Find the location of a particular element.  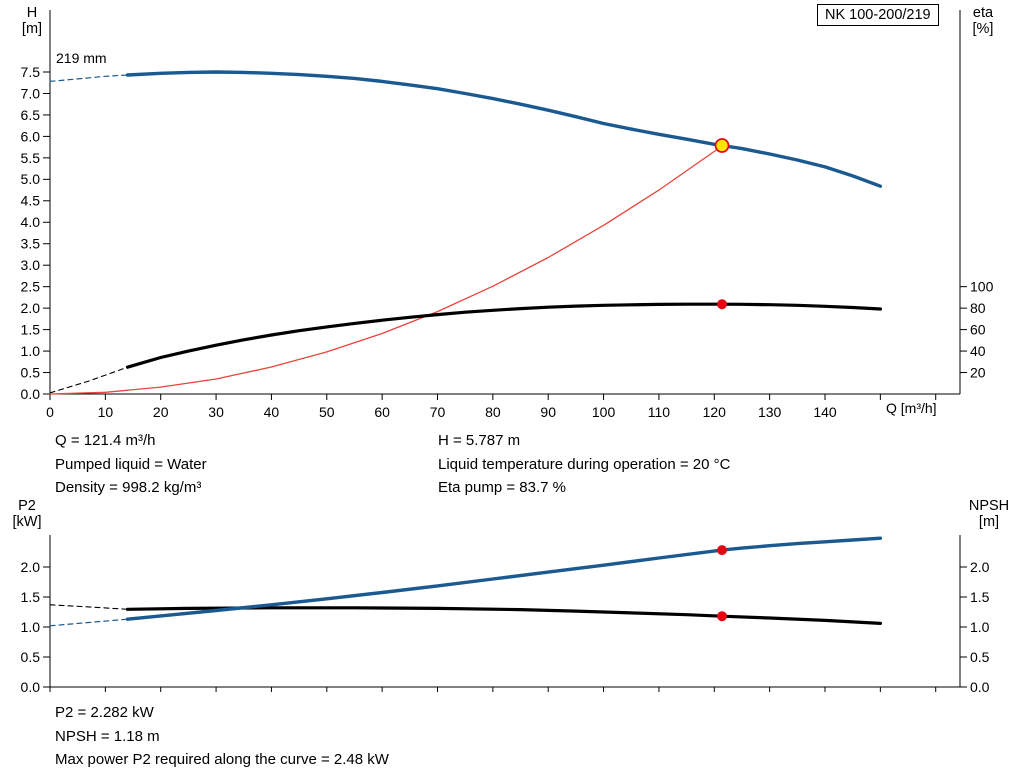

head-tick-label: 7.0 is located at coordinates (31, 93).